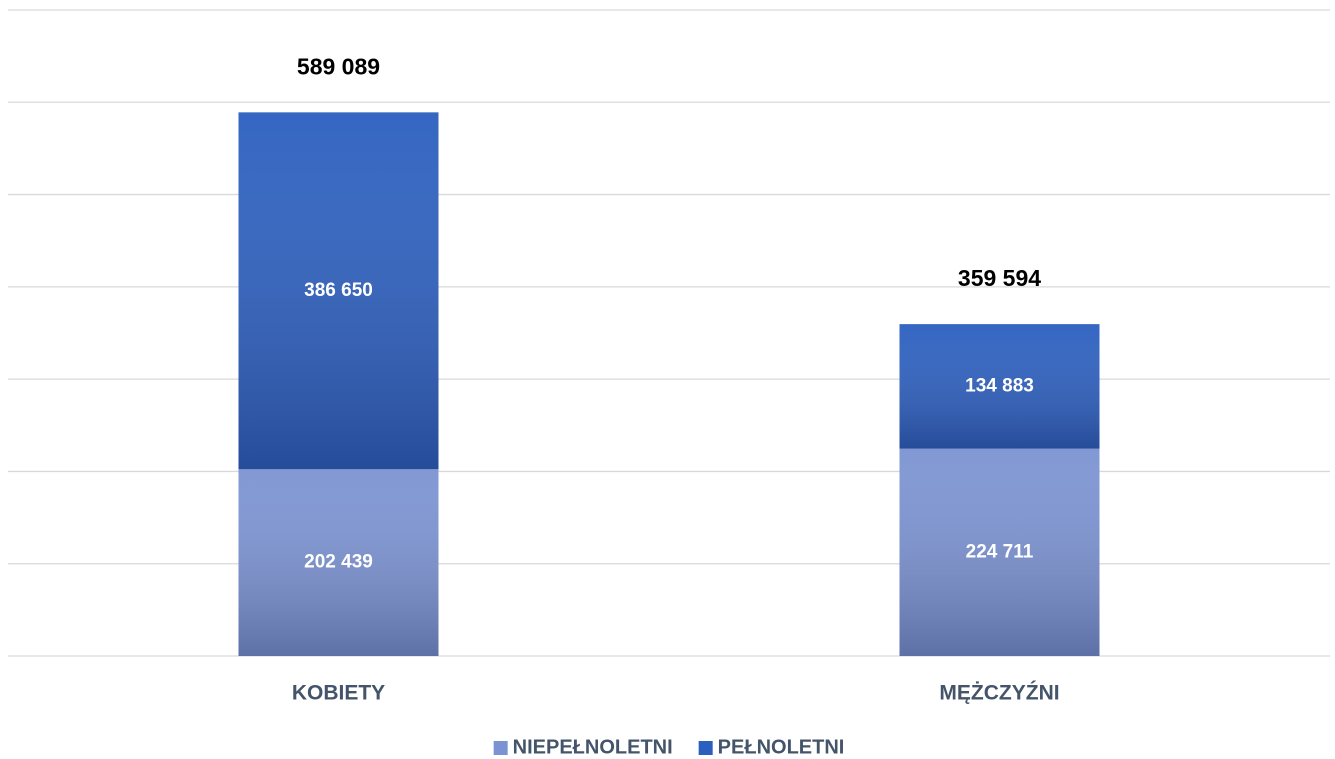 The width and height of the screenshot is (1335, 759). I want to click on total-label: 359 594, so click(999, 278).